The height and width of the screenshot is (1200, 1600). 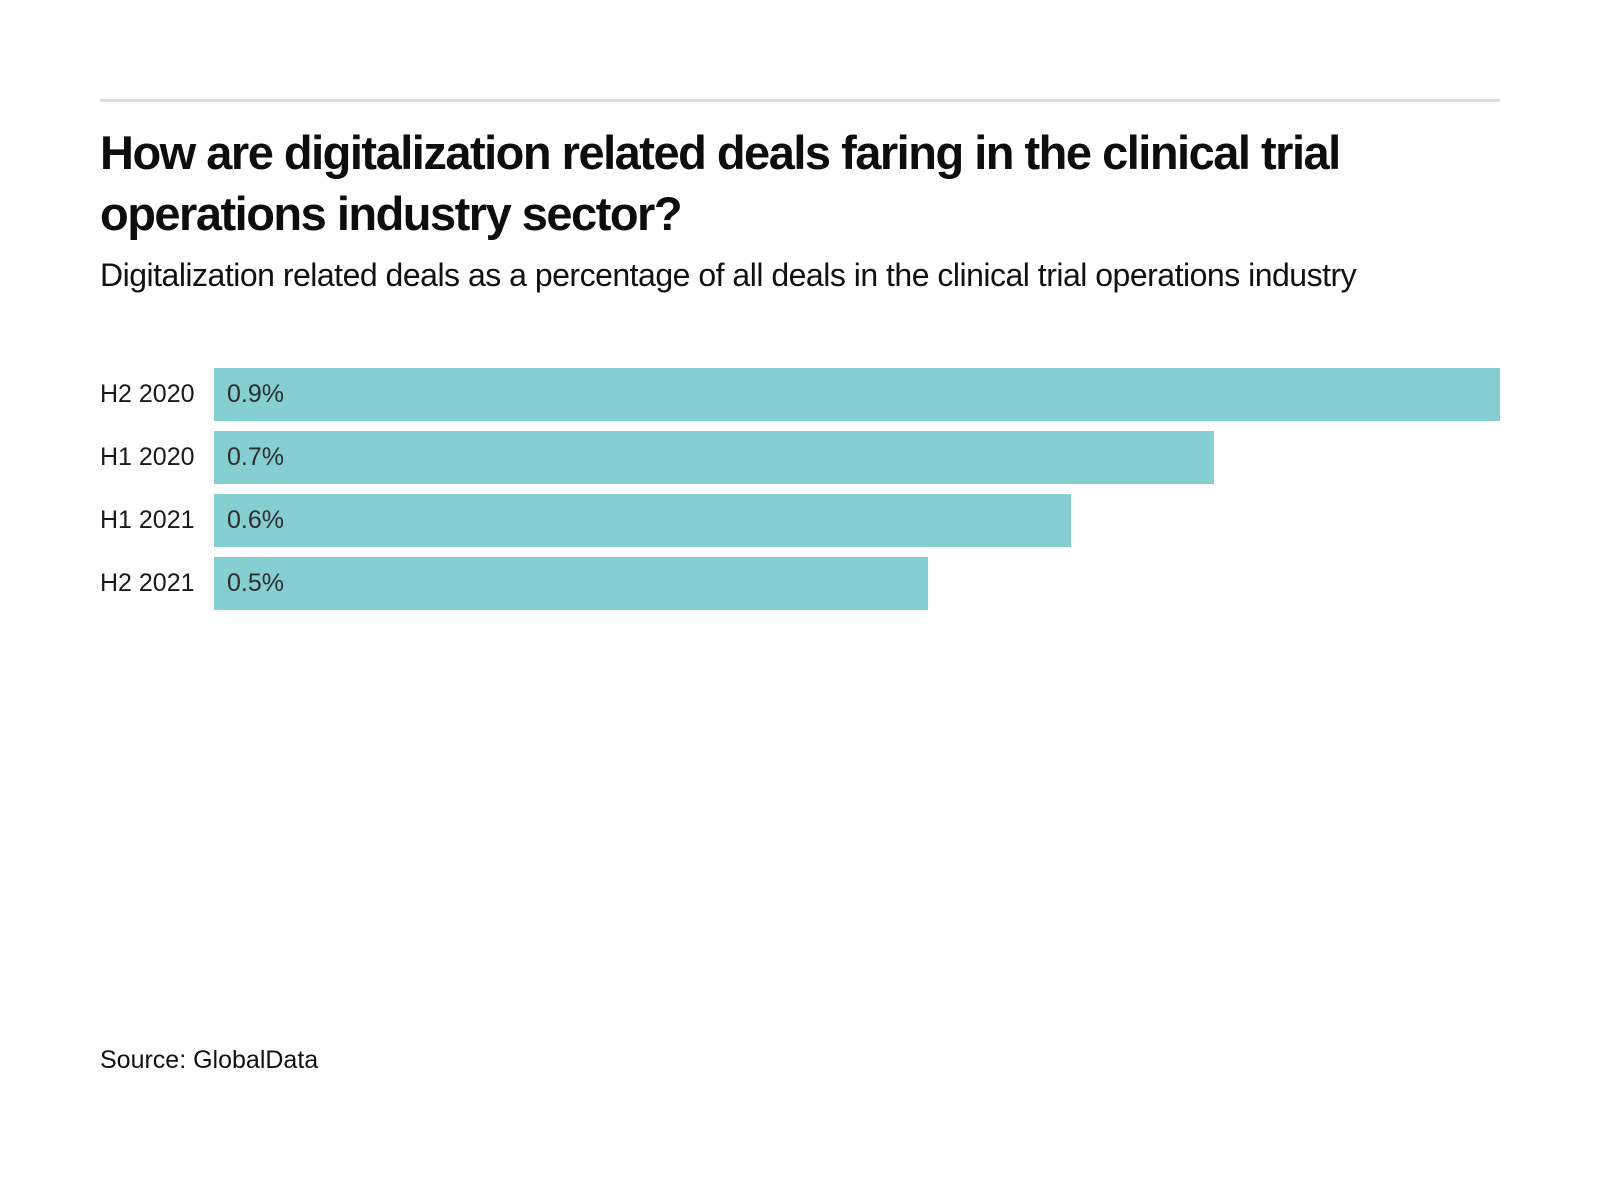 What do you see at coordinates (209, 1060) in the screenshot?
I see `source-attribution: Source: GlobalData` at bounding box center [209, 1060].